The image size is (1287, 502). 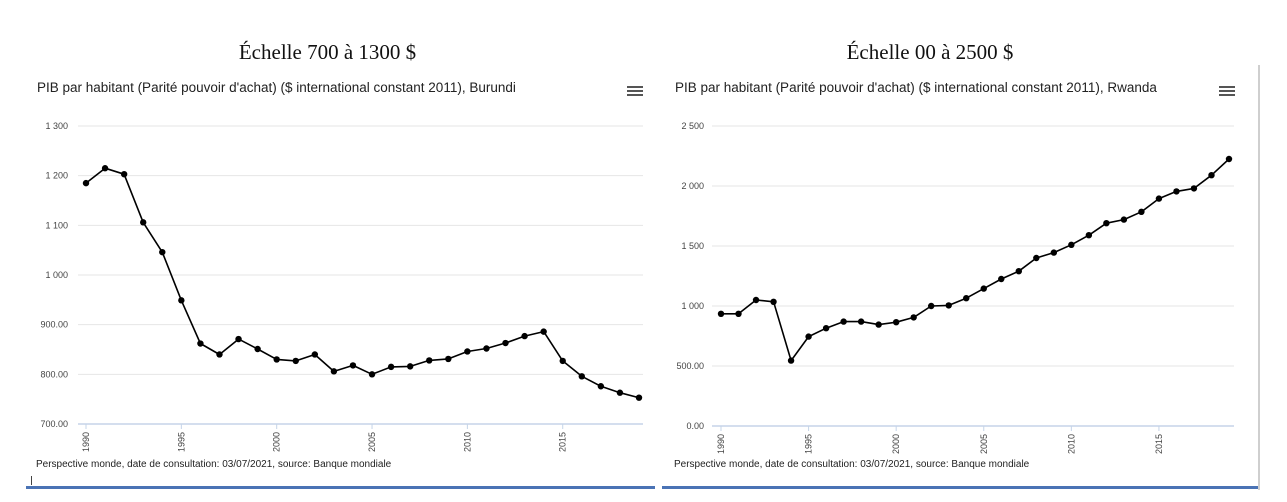 I want to click on x-tick-label: 1995, so click(x=809, y=444).